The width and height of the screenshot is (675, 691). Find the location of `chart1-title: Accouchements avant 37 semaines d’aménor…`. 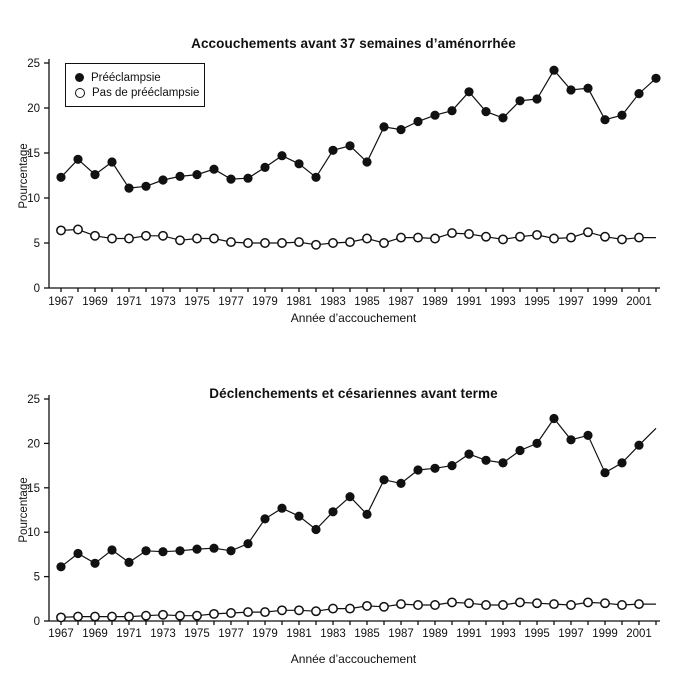

chart1-title: Accouchements avant 37 semaines d’aménor… is located at coordinates (353, 43).